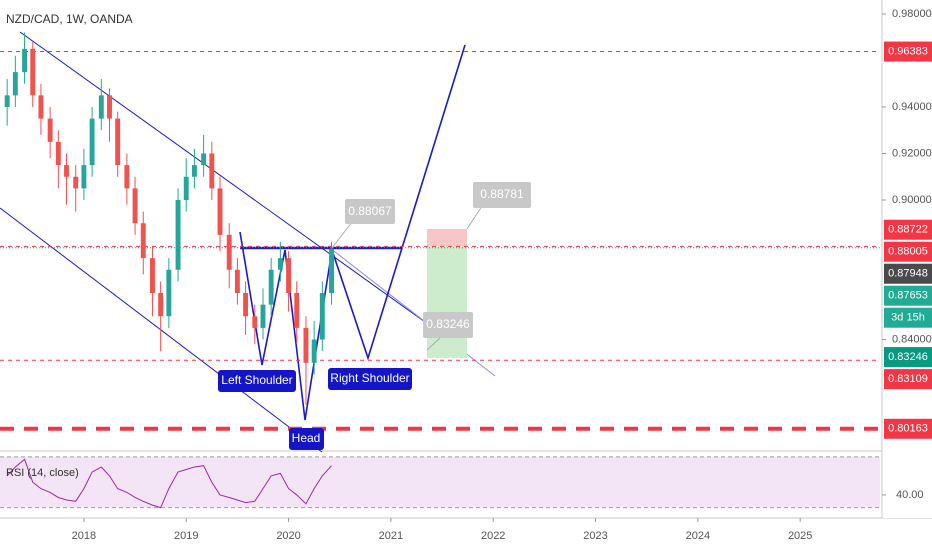 Image resolution: width=932 pixels, height=555 pixels. I want to click on callout-text: 0.88781, so click(502, 194).